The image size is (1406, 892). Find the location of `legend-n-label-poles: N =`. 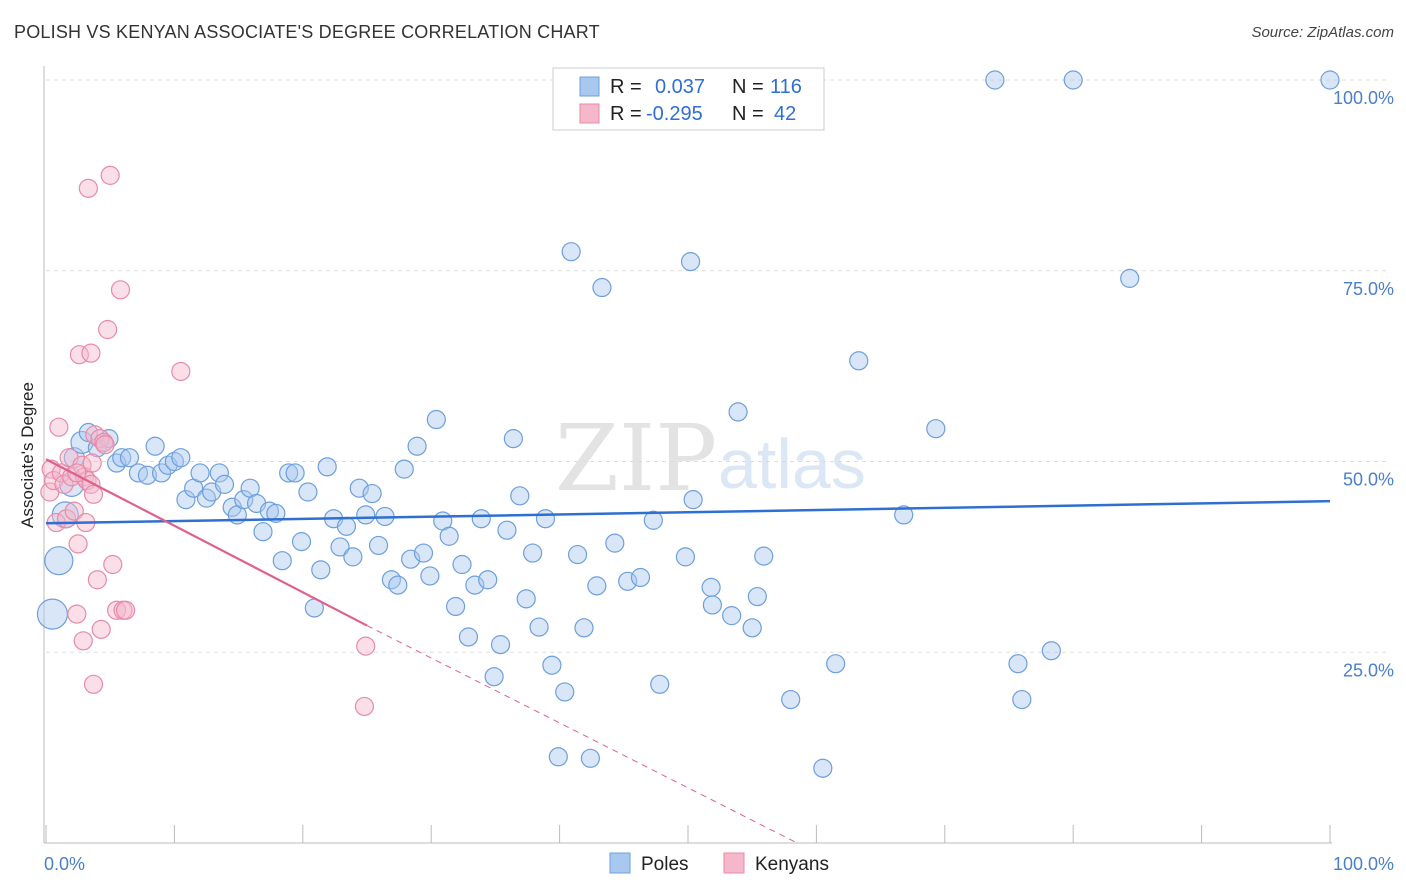

legend-n-label-poles: N = is located at coordinates (748, 87).